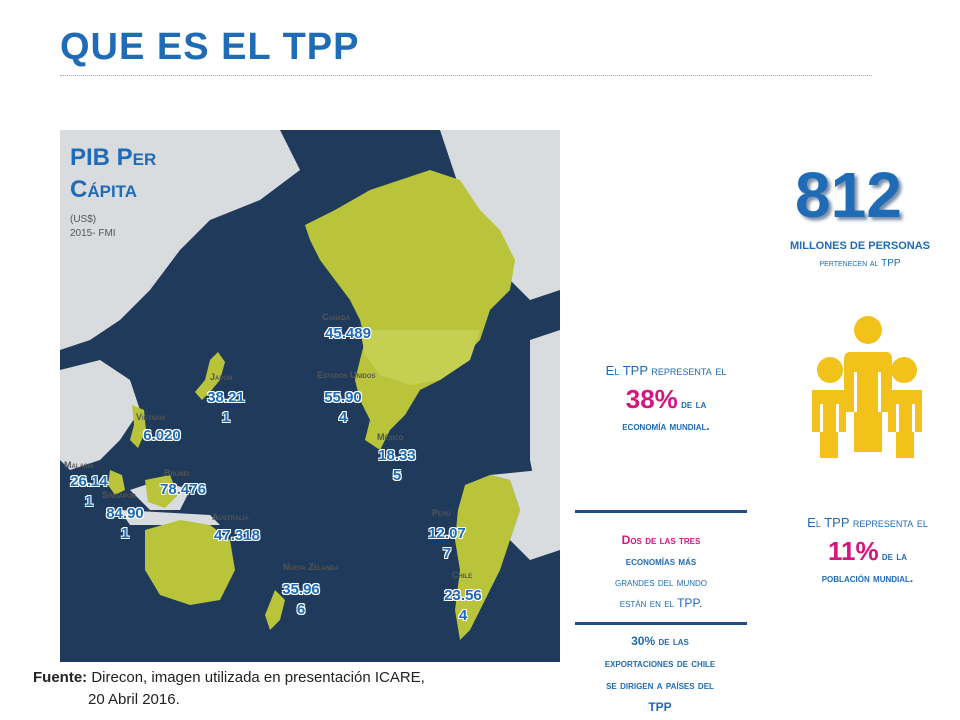 The width and height of the screenshot is (960, 720). What do you see at coordinates (447, 543) in the screenshot?
I see `country-value-peru: 12.07 7` at bounding box center [447, 543].